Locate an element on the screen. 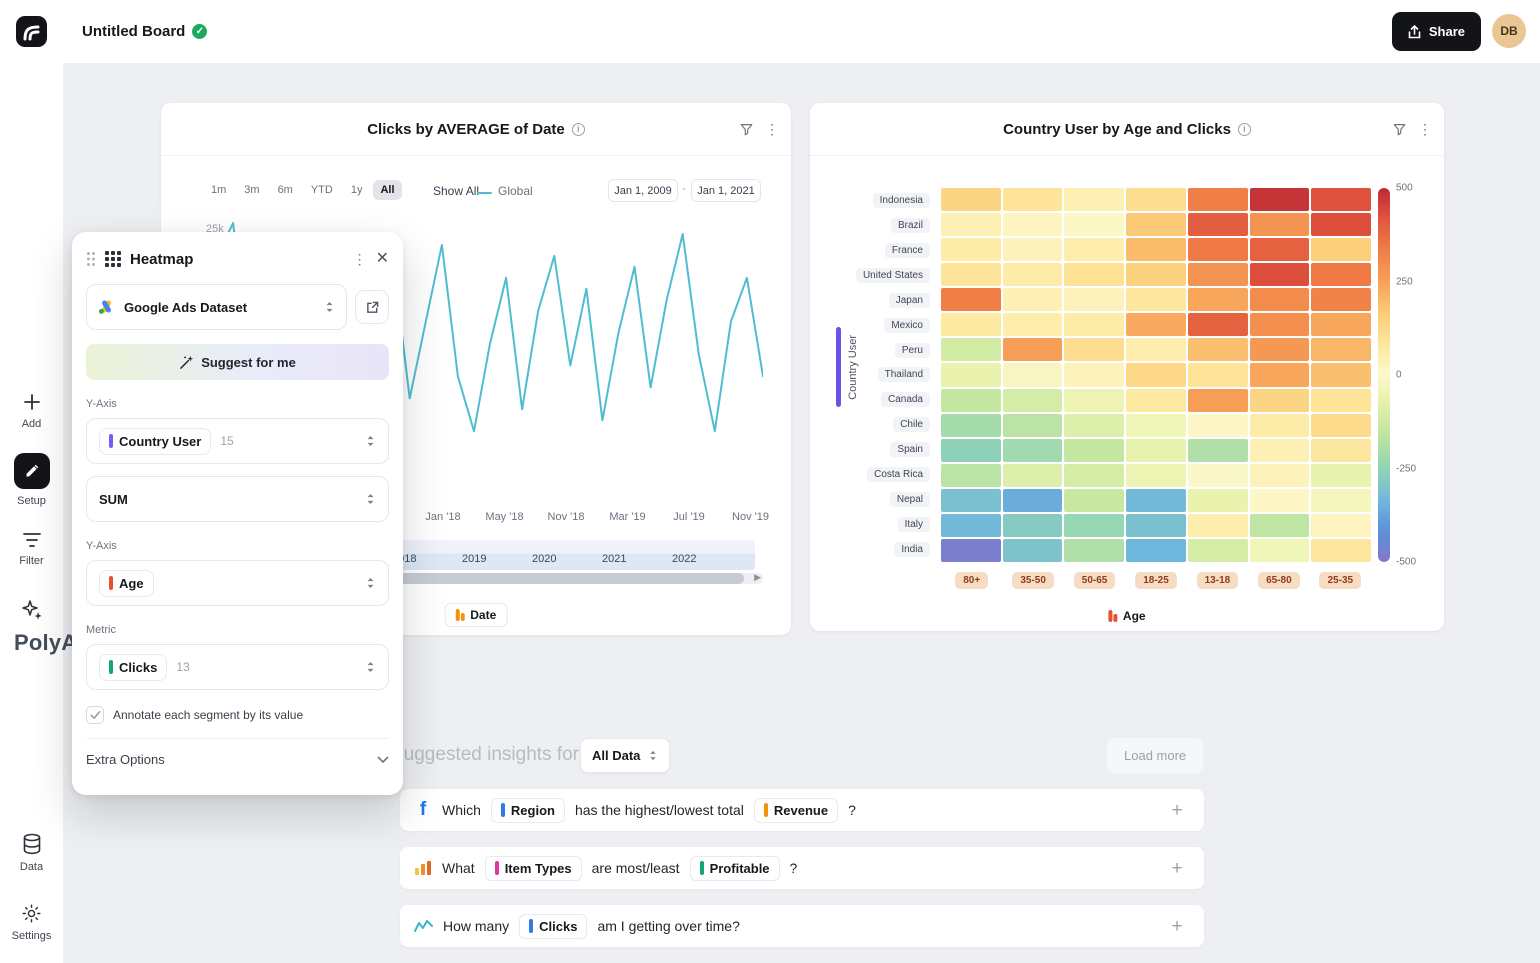  heatmap-col-label: 50-65 is located at coordinates (1094, 580).